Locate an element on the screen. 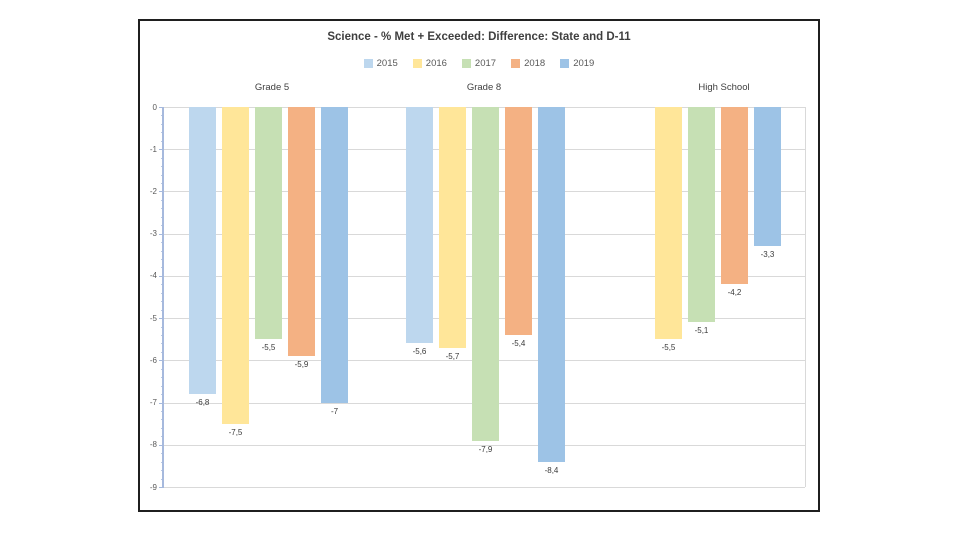 This screenshot has height=540, width=960. y-axis-tick-label: -3 is located at coordinates (153, 234).